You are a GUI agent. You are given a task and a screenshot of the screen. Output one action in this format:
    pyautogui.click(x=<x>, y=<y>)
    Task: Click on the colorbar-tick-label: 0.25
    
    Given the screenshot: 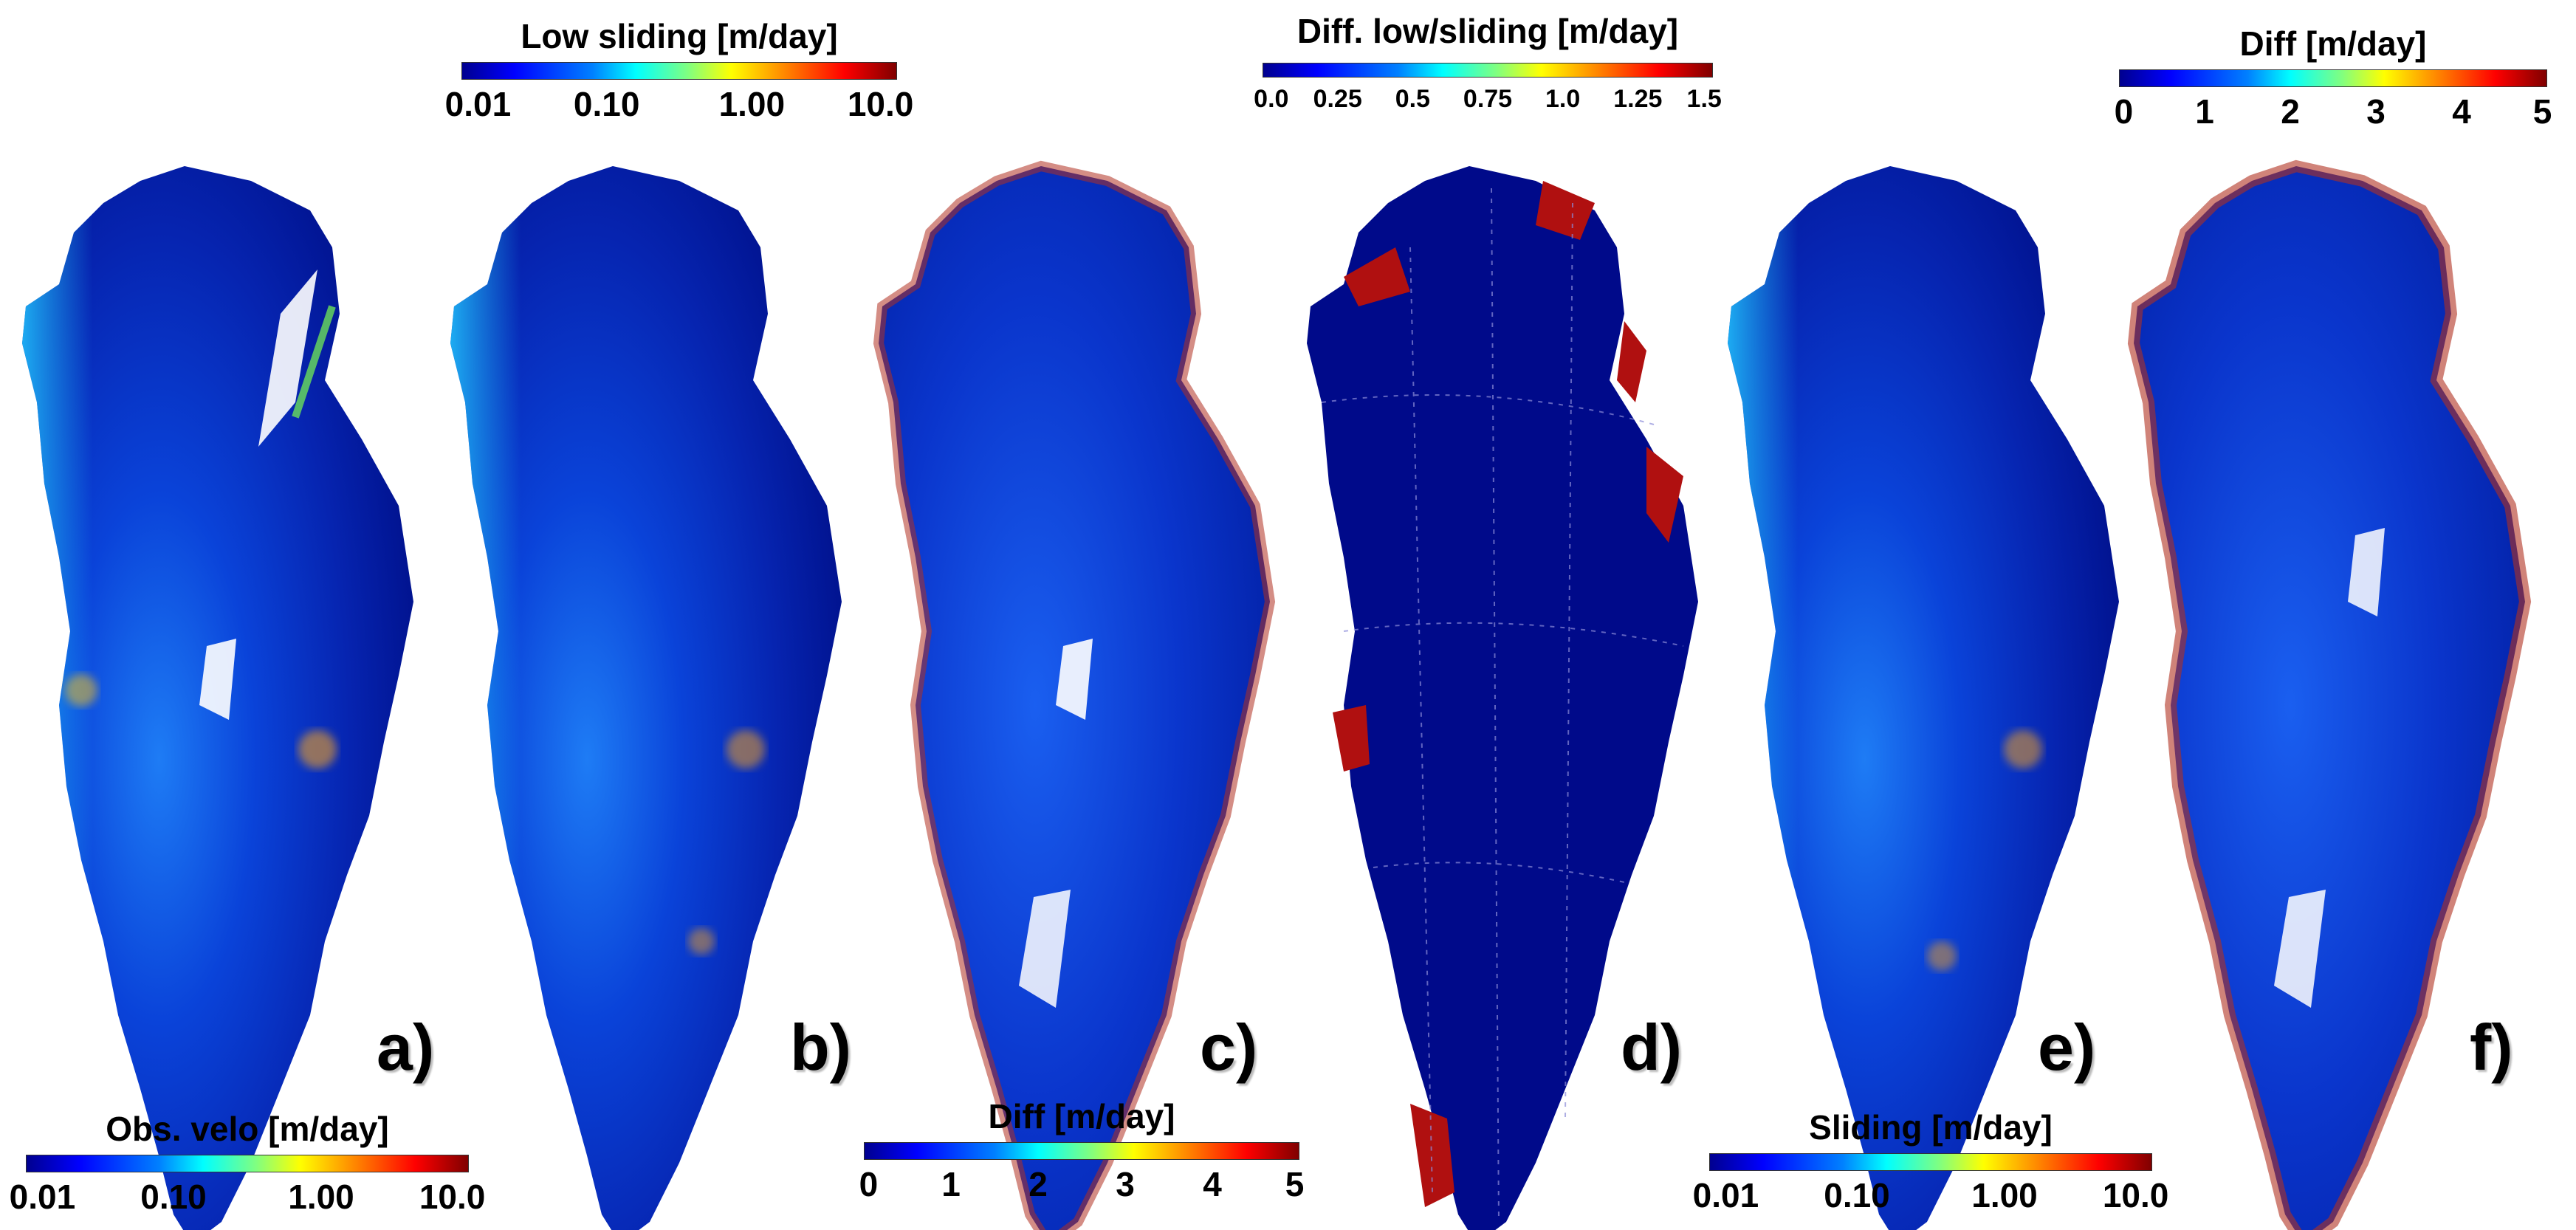 What is the action you would take?
    pyautogui.click(x=1337, y=99)
    